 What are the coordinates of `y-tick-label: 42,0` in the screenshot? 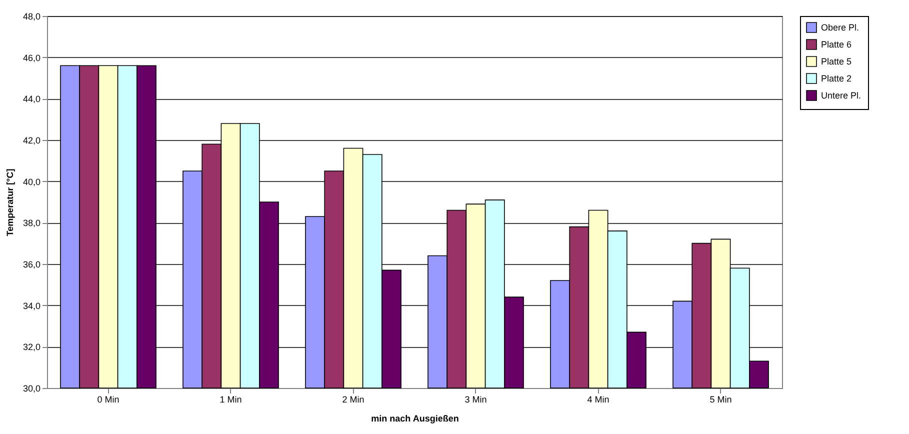 It's located at (31, 141).